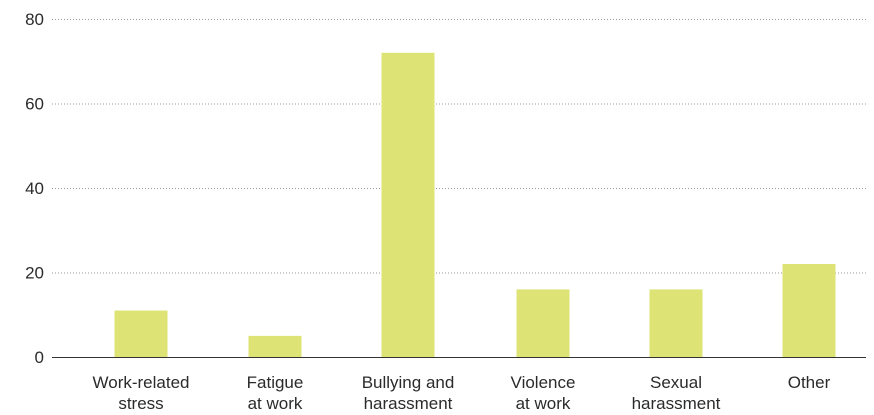  I want to click on x-category-label: Violence at work, so click(543, 393).